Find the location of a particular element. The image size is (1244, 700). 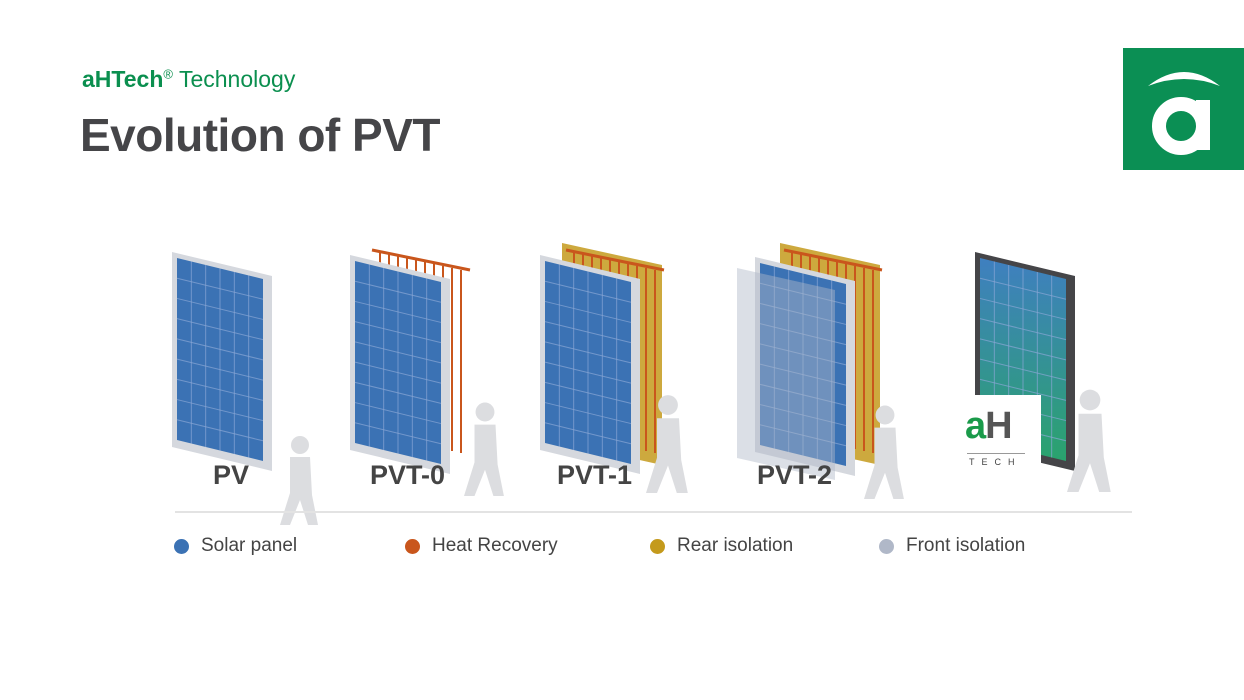

front-isolation is located at coordinates (786, 374).